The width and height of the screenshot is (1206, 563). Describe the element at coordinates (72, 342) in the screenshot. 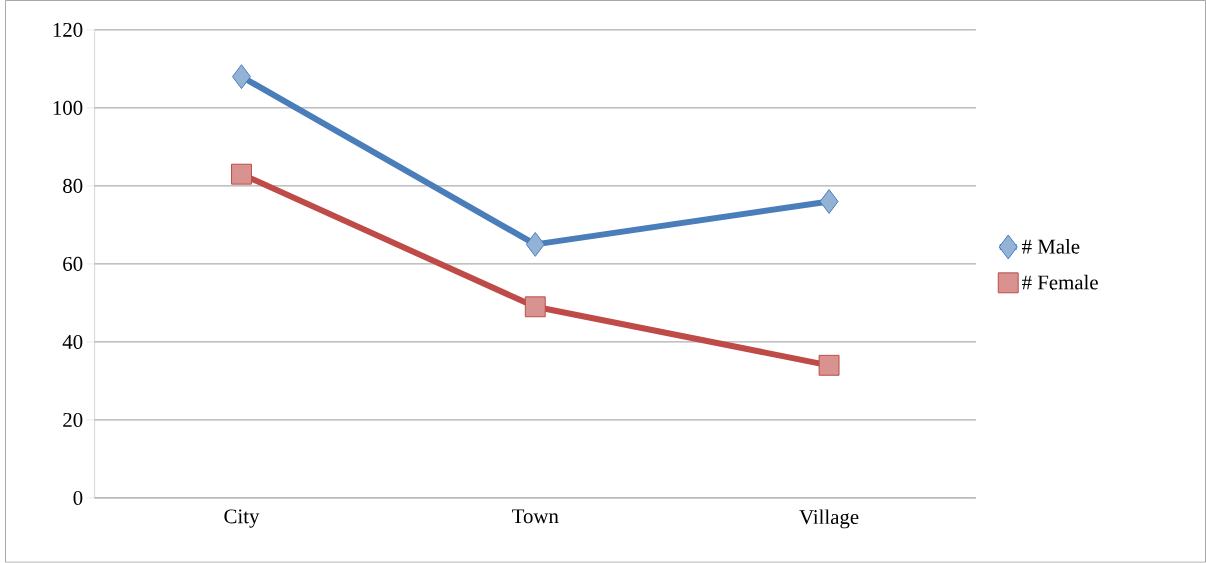

I see `y-tick-label: 40` at that location.